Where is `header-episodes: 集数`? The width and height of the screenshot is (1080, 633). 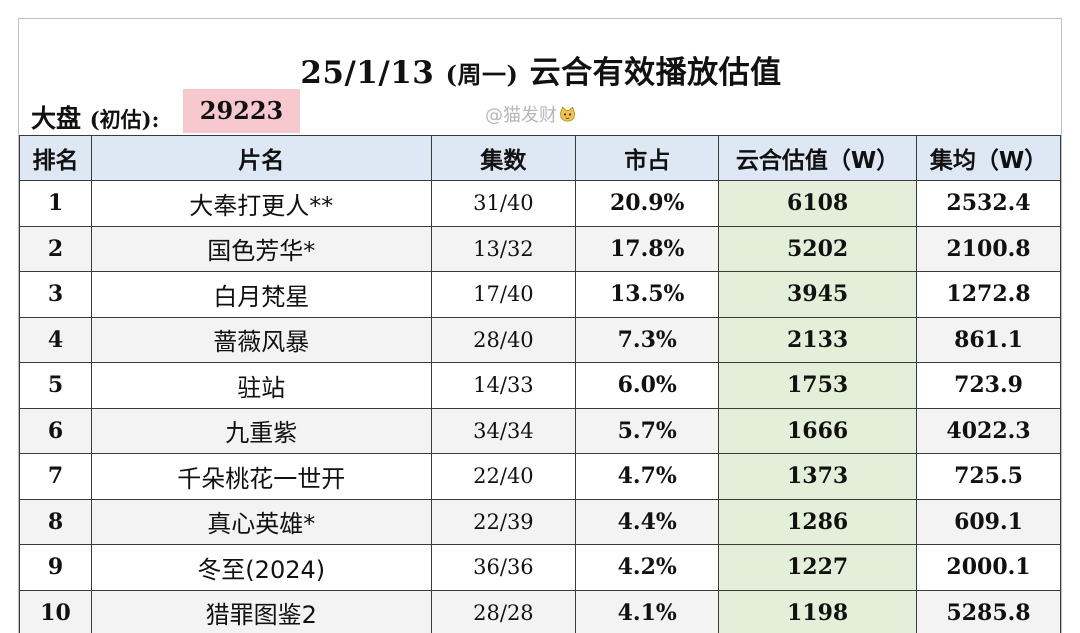
header-episodes: 集数 is located at coordinates (503, 158).